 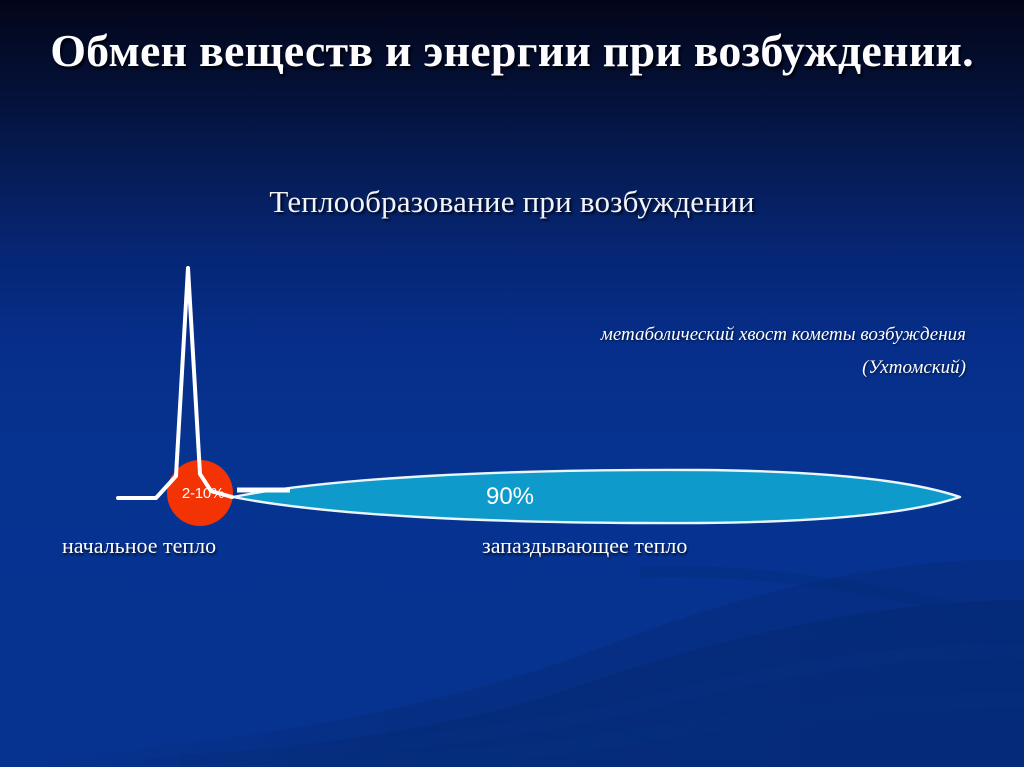 I want to click on delayed-heat-tail-shape, so click(x=596, y=496).